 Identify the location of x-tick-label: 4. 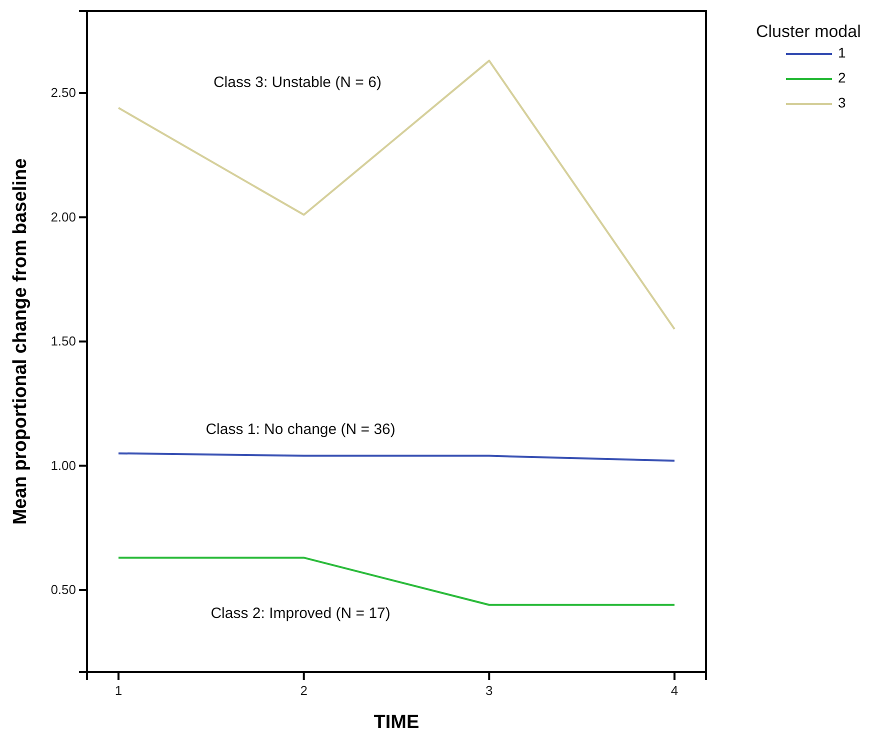
(674, 690).